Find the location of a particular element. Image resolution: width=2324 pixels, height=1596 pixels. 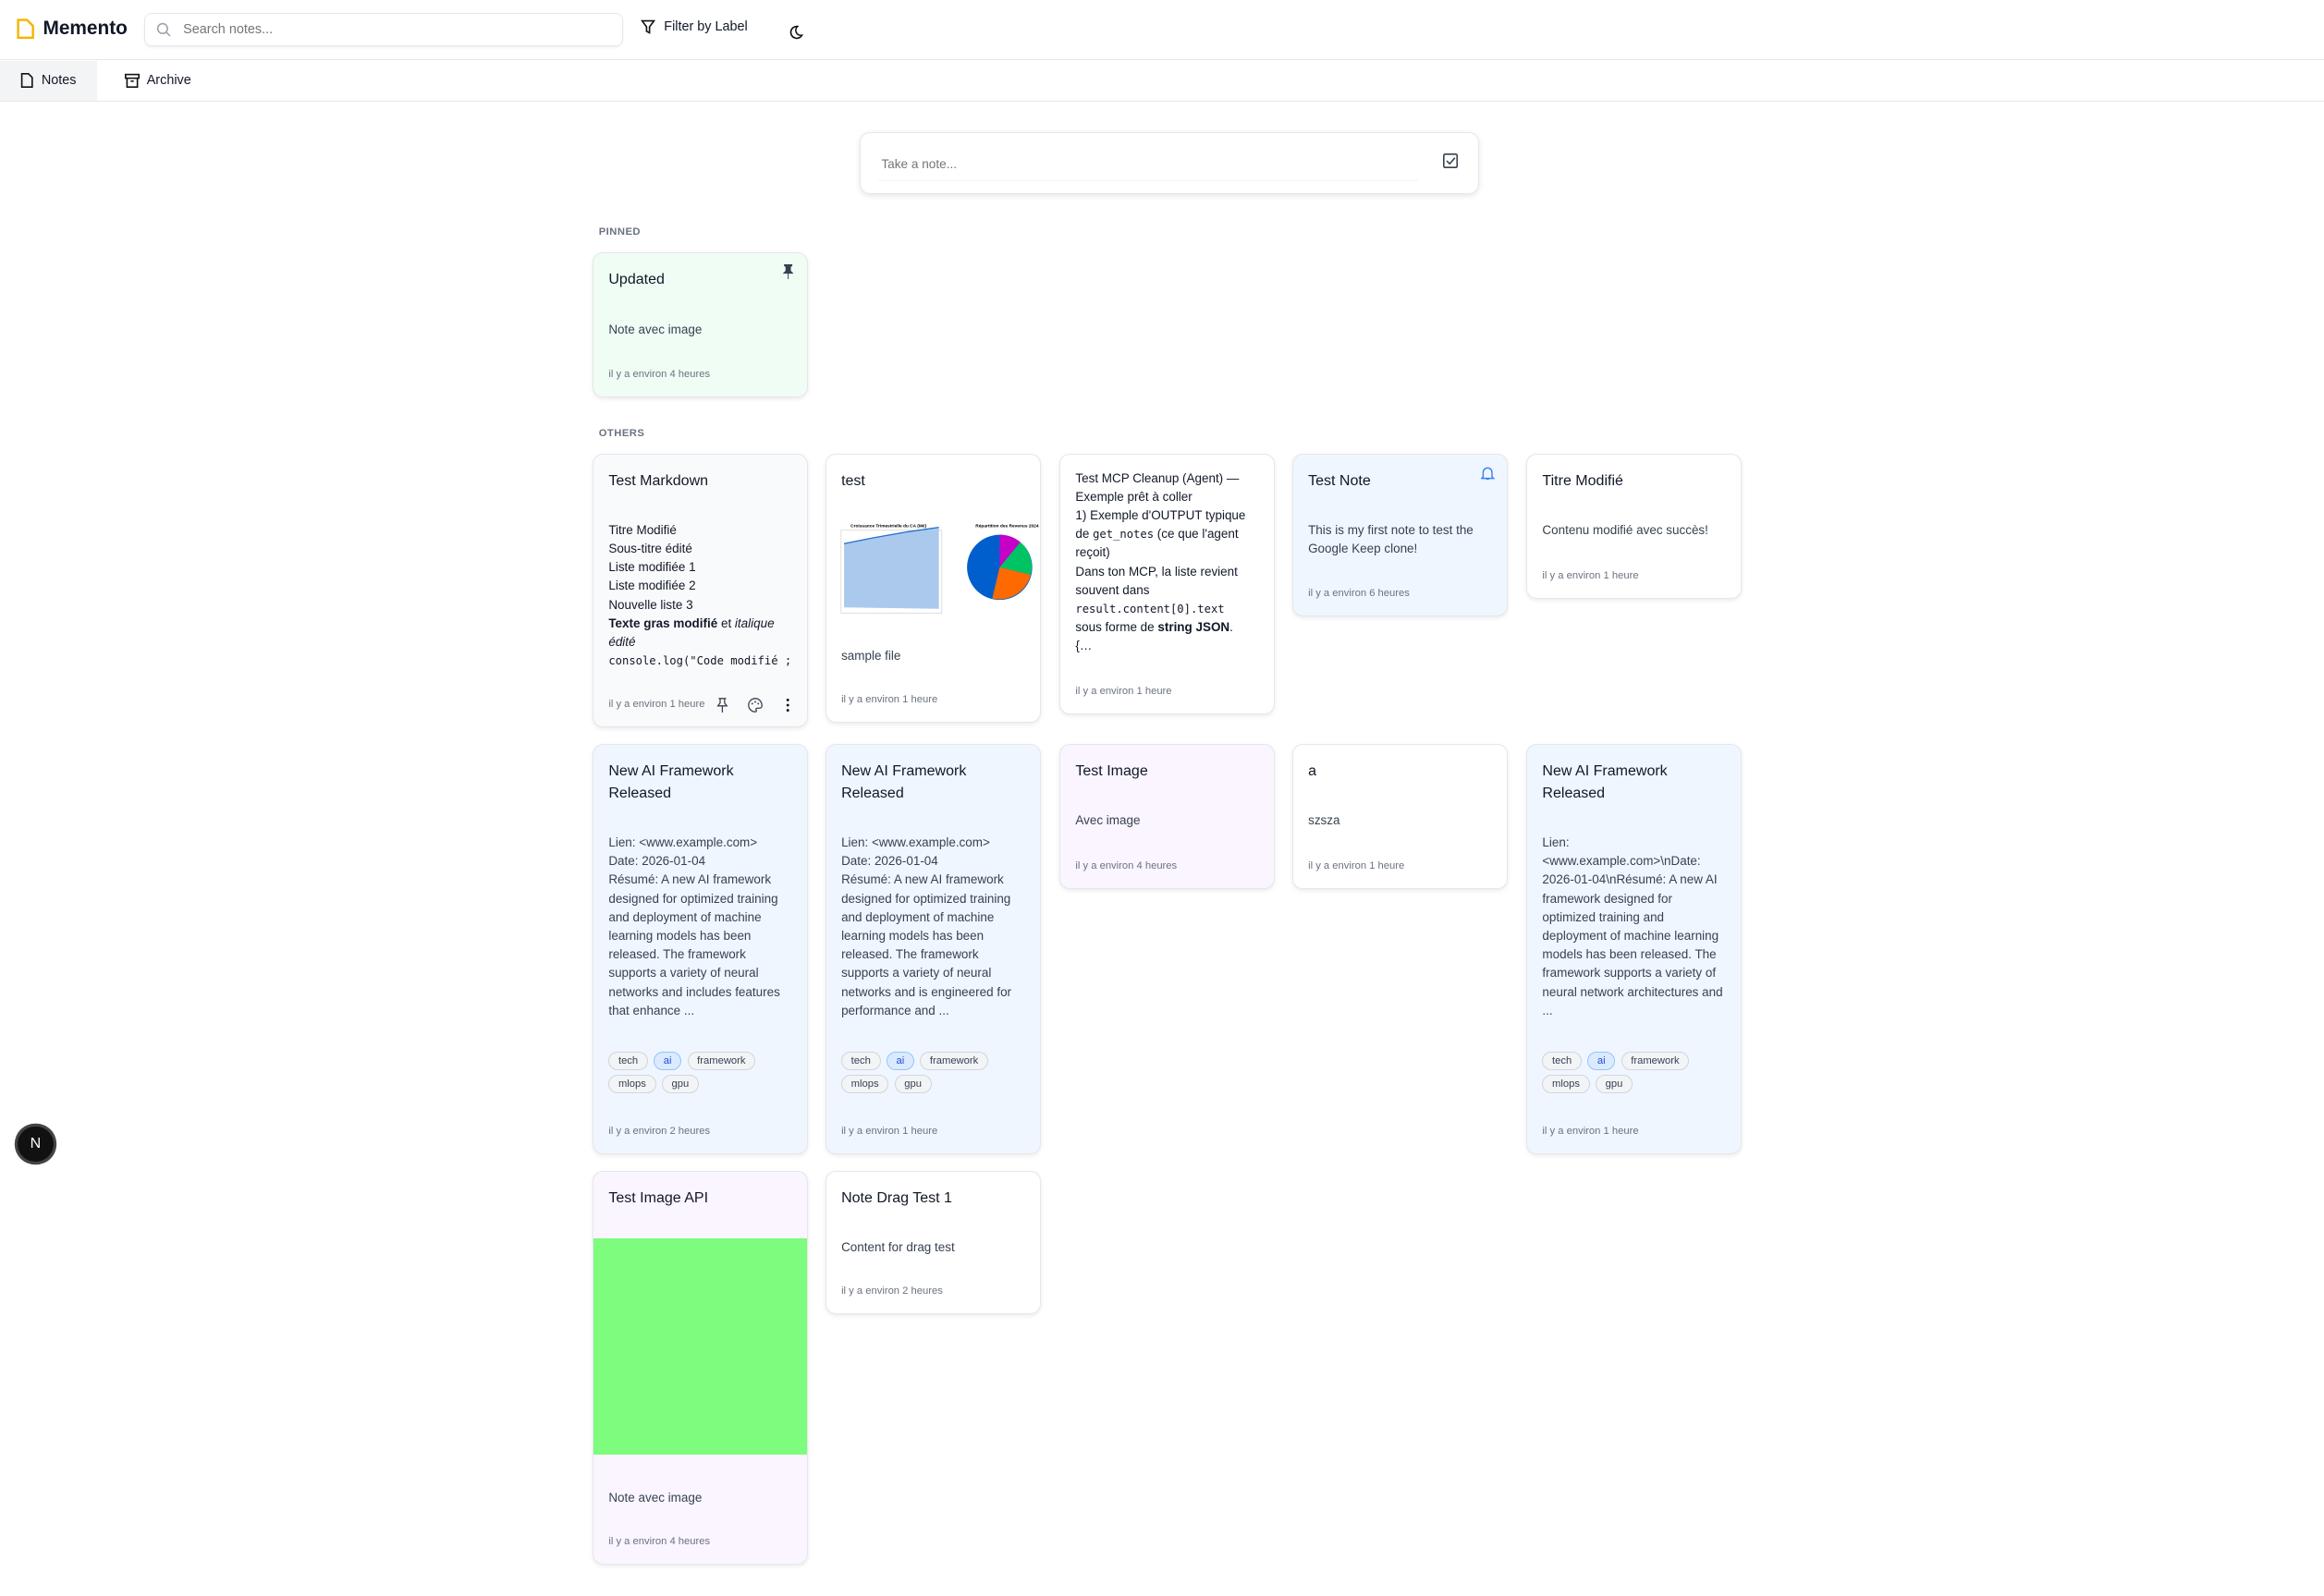

bold-text: Texte gras modifié is located at coordinates (663, 622).